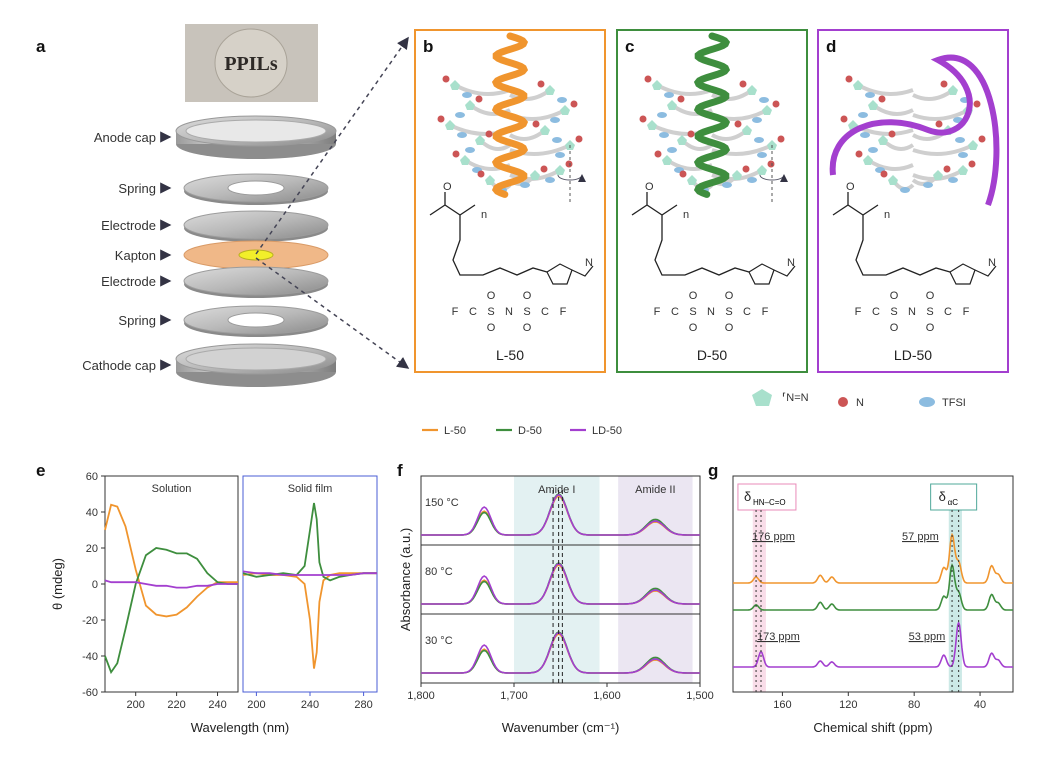  What do you see at coordinates (556, 490) in the screenshot?
I see `amide1-label: Amide I` at bounding box center [556, 490].